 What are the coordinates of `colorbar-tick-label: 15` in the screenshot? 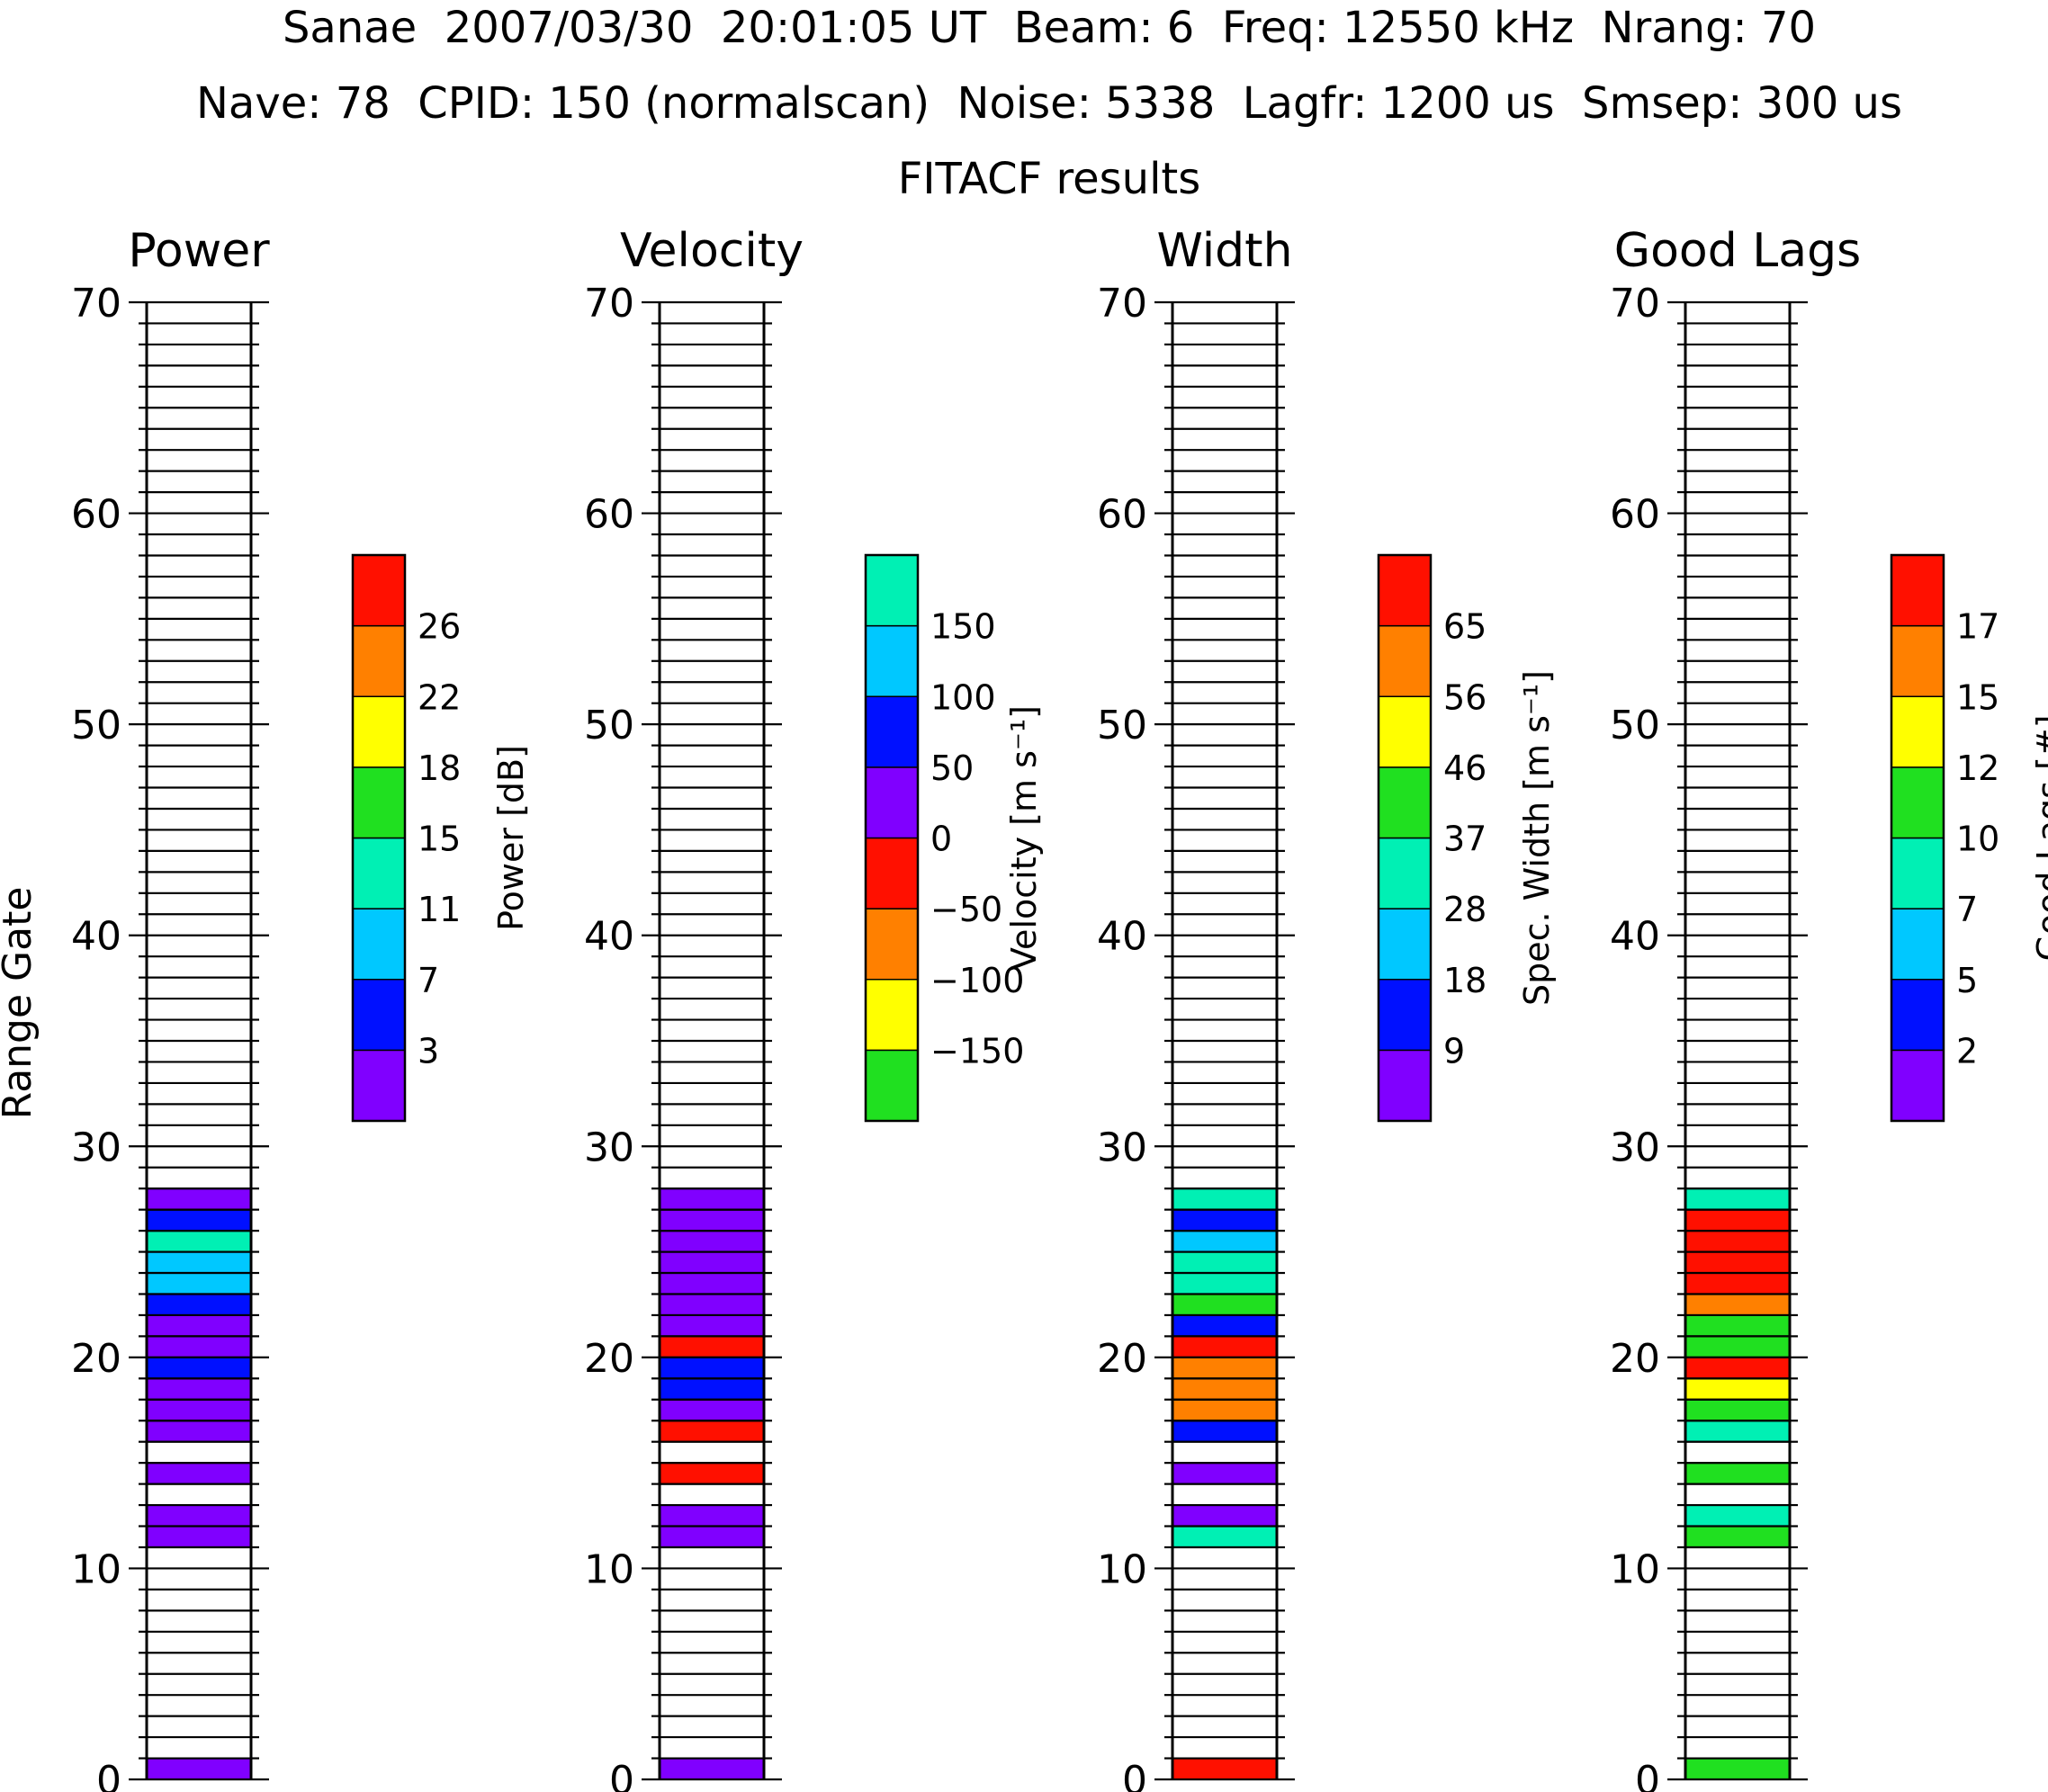 It's located at (1977, 697).